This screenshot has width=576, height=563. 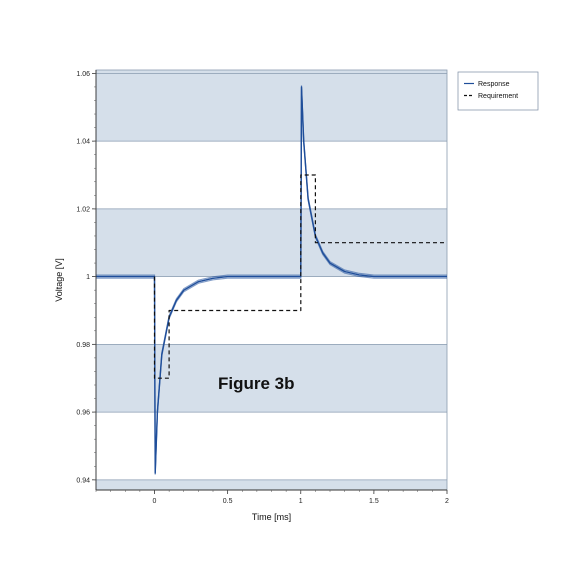 What do you see at coordinates (83, 345) in the screenshot?
I see `y-tick-label-2: 0.98` at bounding box center [83, 345].